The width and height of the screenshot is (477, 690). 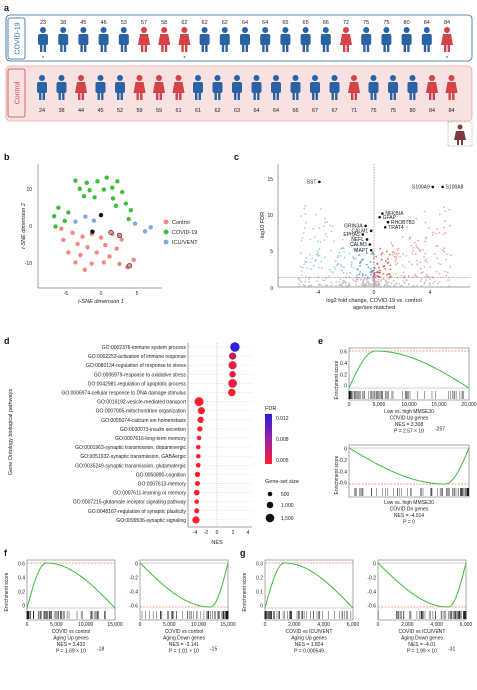 What do you see at coordinates (360, 231) in the screenshot?
I see `volcano-gene-label: CALM1` at bounding box center [360, 231].